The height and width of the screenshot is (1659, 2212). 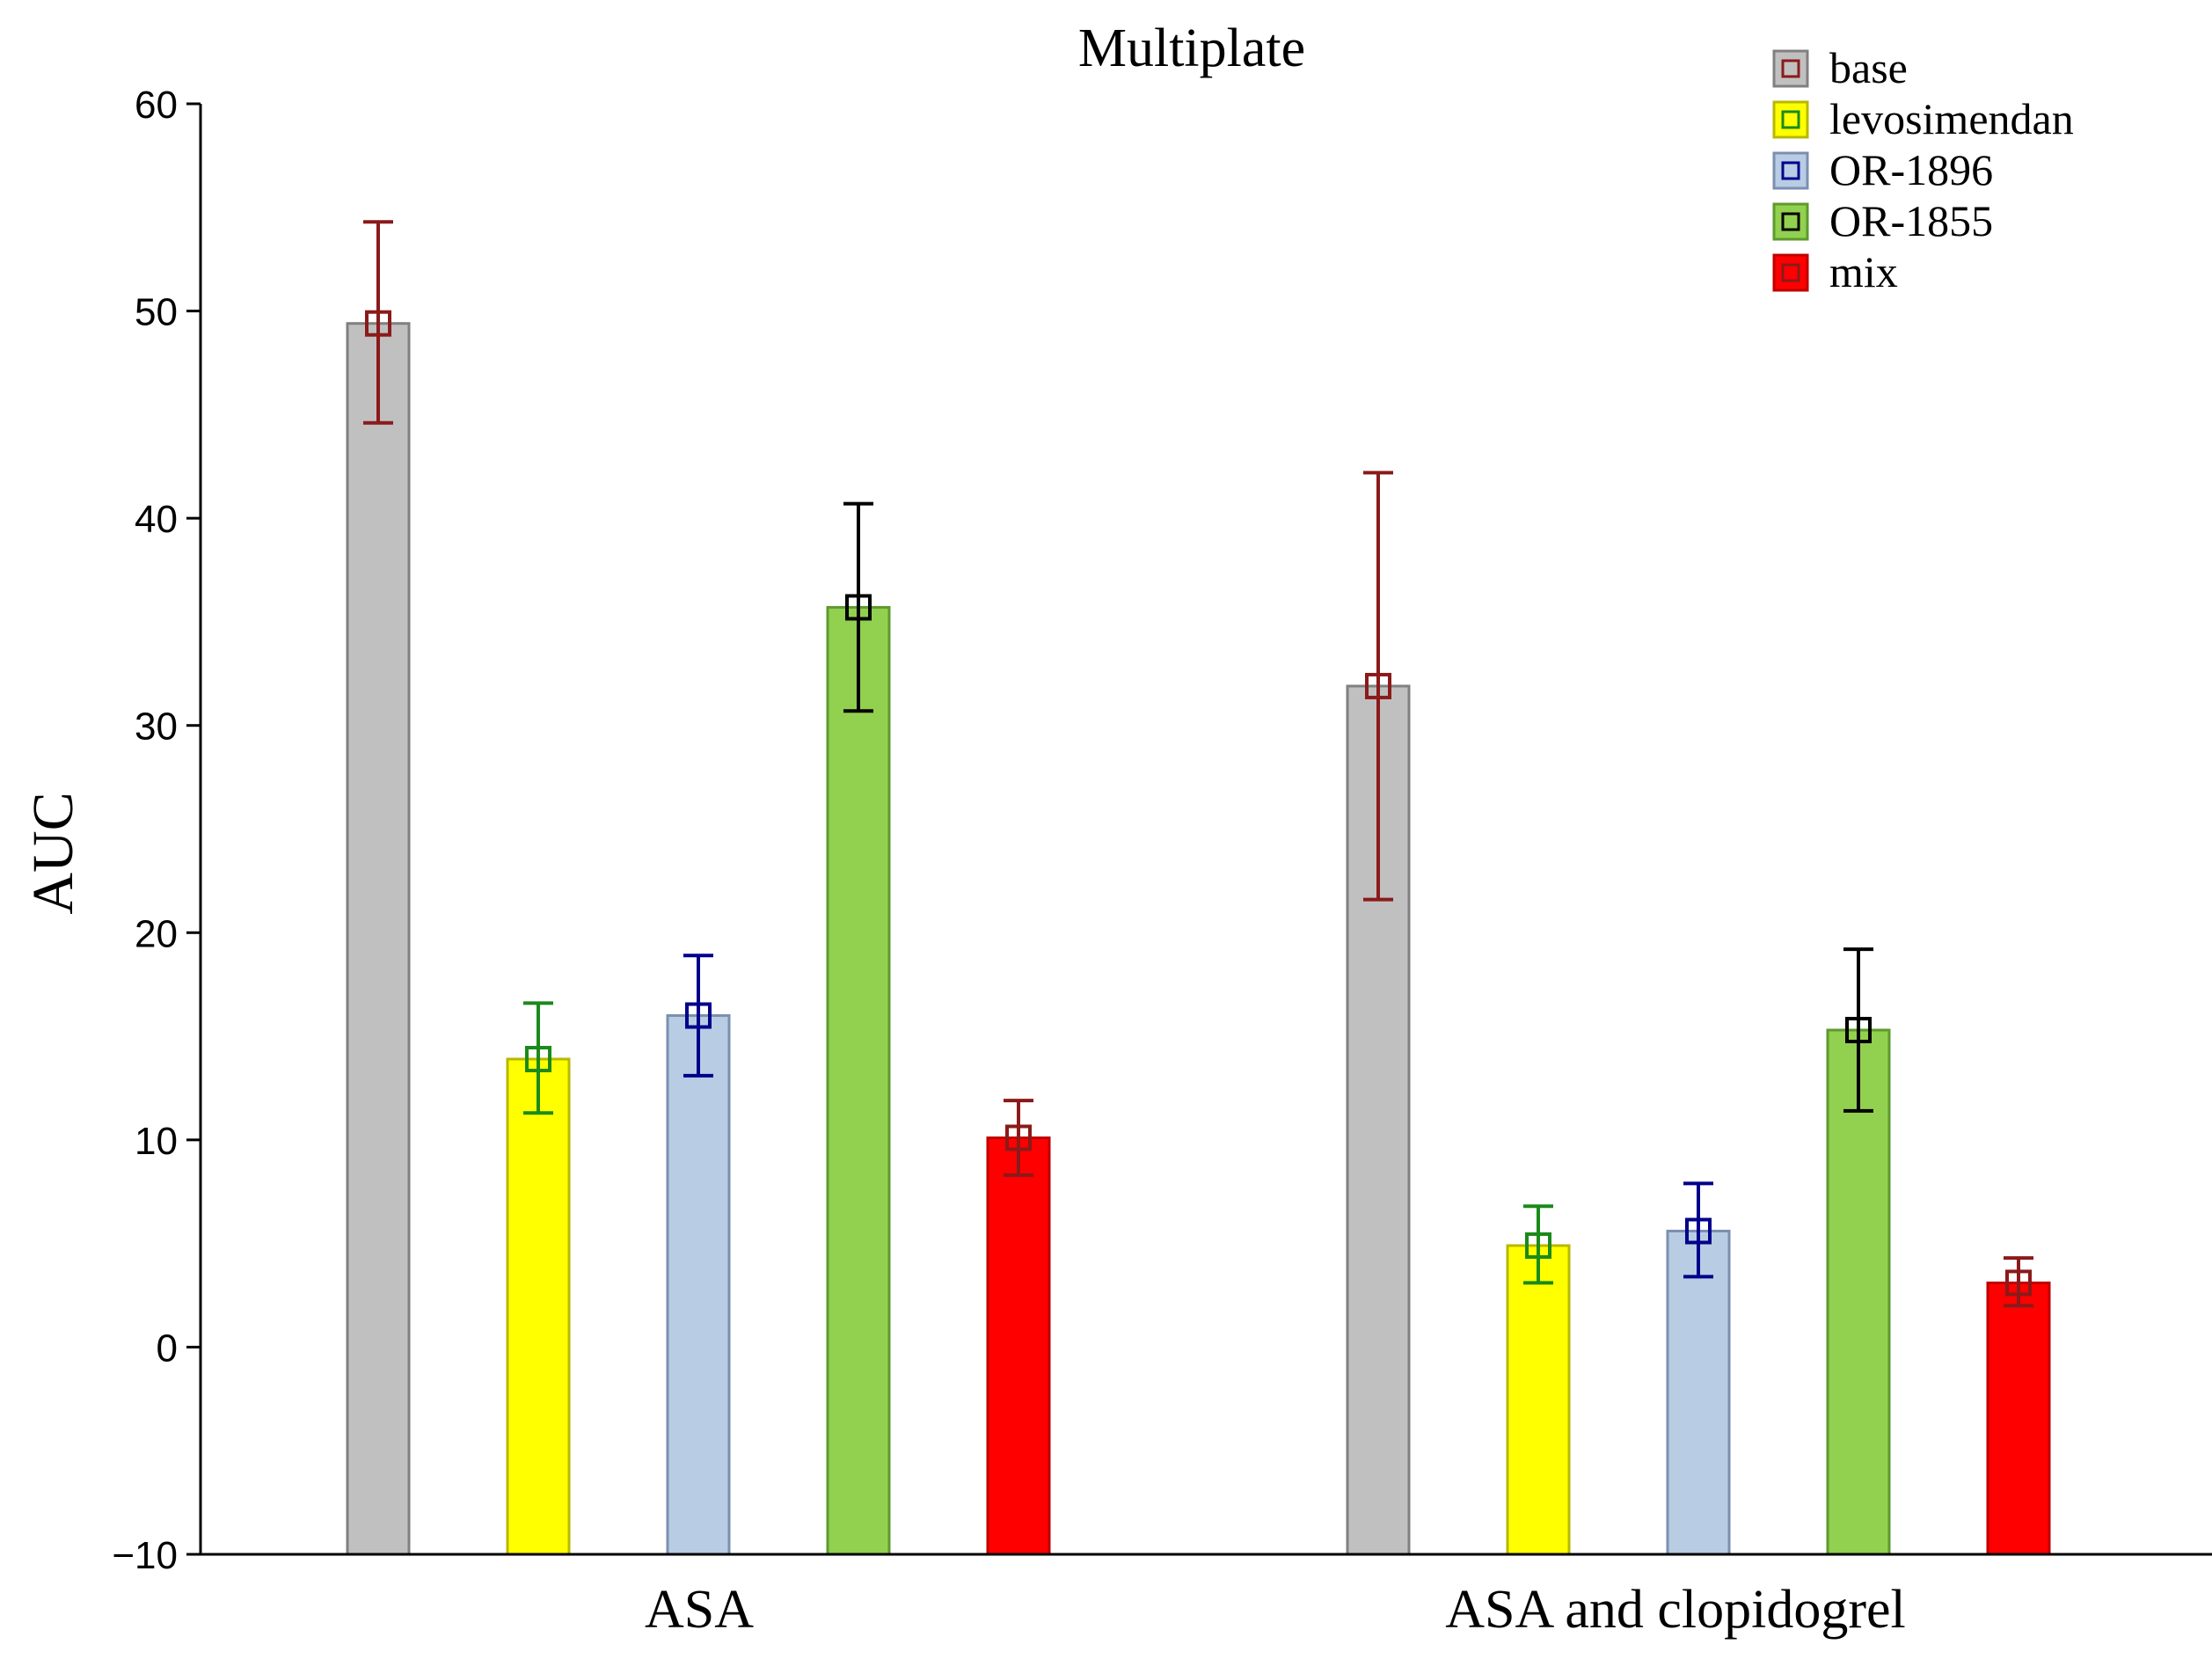 I want to click on y-axis-title: AUC, so click(x=53, y=853).